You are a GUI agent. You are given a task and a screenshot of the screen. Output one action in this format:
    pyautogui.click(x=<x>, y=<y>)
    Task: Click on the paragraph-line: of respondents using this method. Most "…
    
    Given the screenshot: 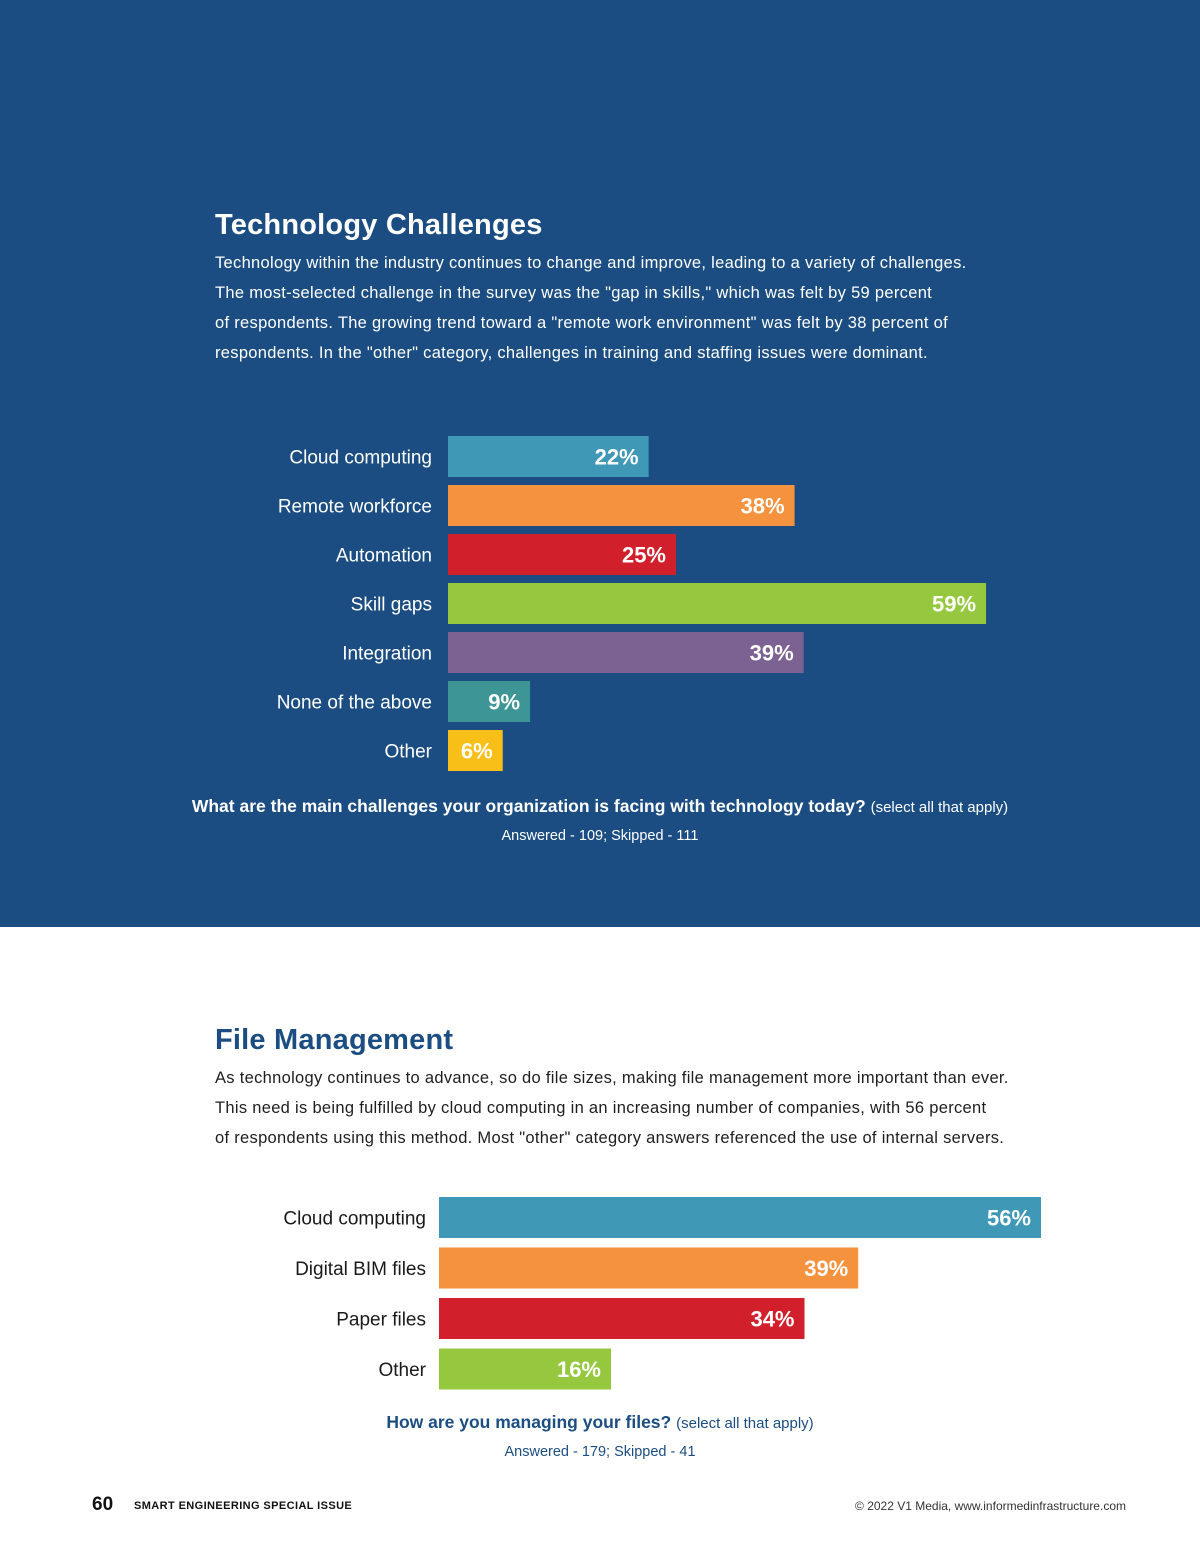 What is the action you would take?
    pyautogui.click(x=610, y=1138)
    